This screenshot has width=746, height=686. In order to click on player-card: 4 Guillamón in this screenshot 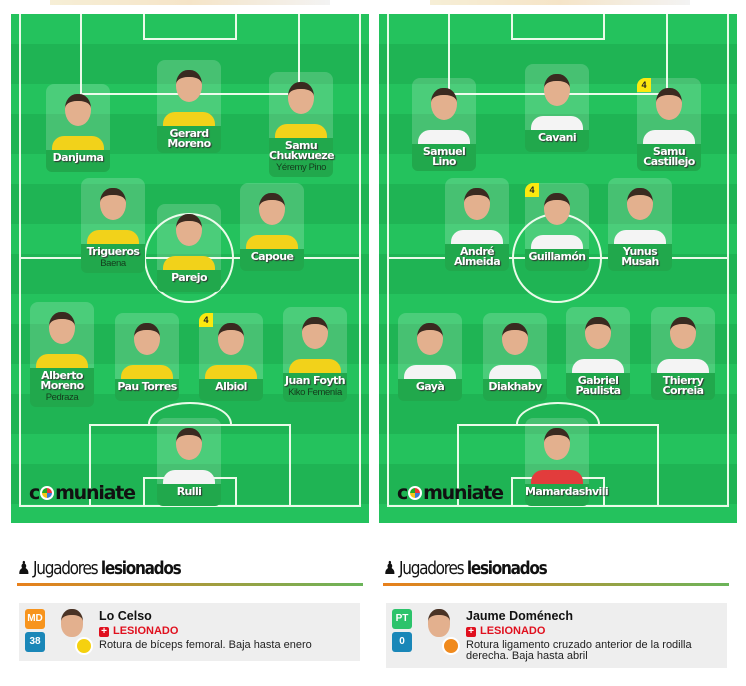, I will do `click(557, 227)`.